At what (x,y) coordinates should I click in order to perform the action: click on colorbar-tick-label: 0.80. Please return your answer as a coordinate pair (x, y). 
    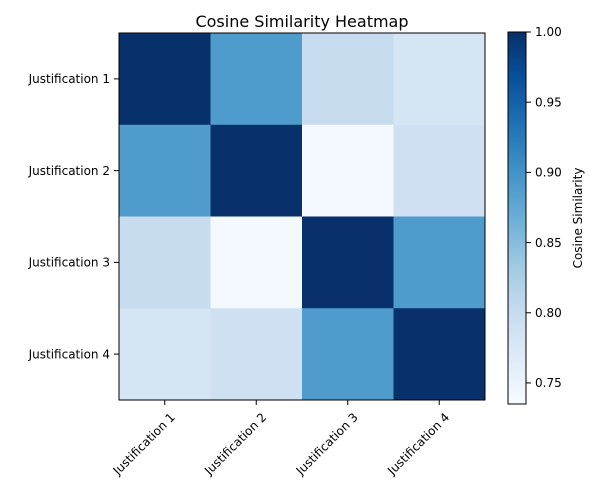
    Looking at the image, I should click on (548, 313).